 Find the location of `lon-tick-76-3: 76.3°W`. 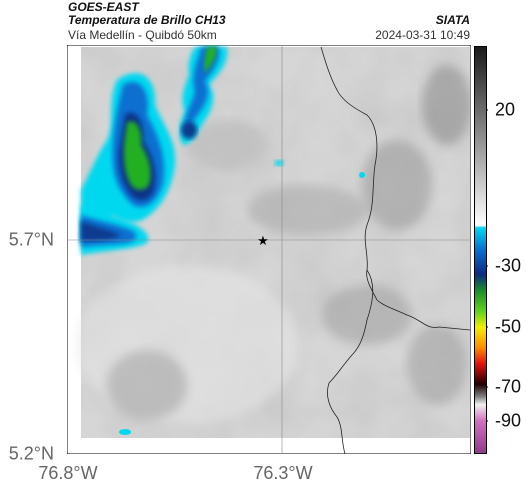

lon-tick-76-3: 76.3°W is located at coordinates (283, 473).